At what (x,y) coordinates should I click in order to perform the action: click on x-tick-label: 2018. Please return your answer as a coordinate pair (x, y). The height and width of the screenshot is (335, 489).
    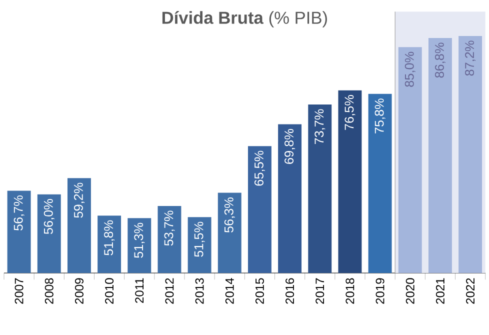
    Looking at the image, I should click on (350, 291).